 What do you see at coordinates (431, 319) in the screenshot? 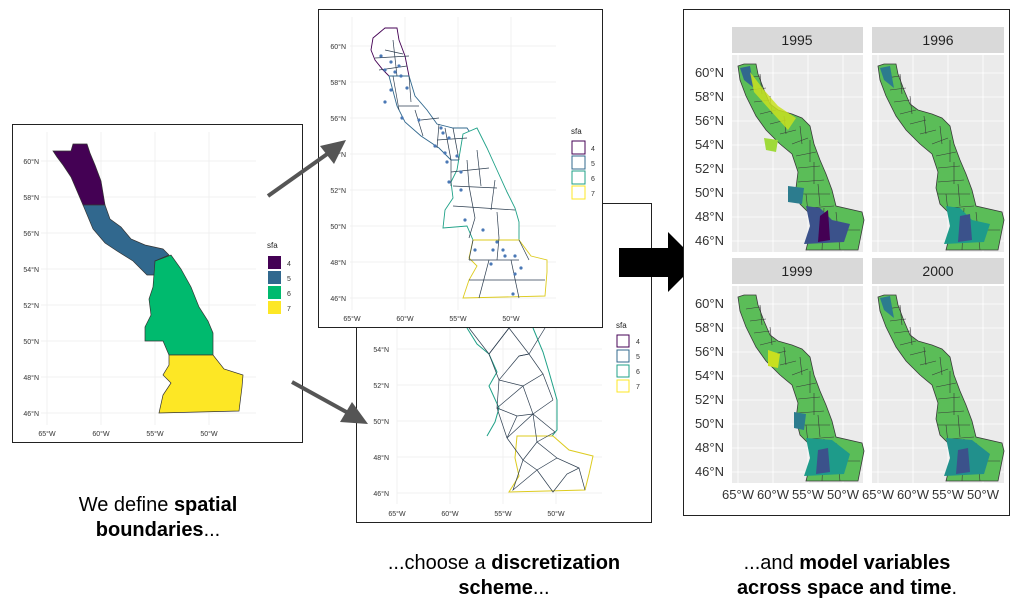
I see `lon-tick-labels: 65°W 60°W 55°W 50°W` at bounding box center [431, 319].